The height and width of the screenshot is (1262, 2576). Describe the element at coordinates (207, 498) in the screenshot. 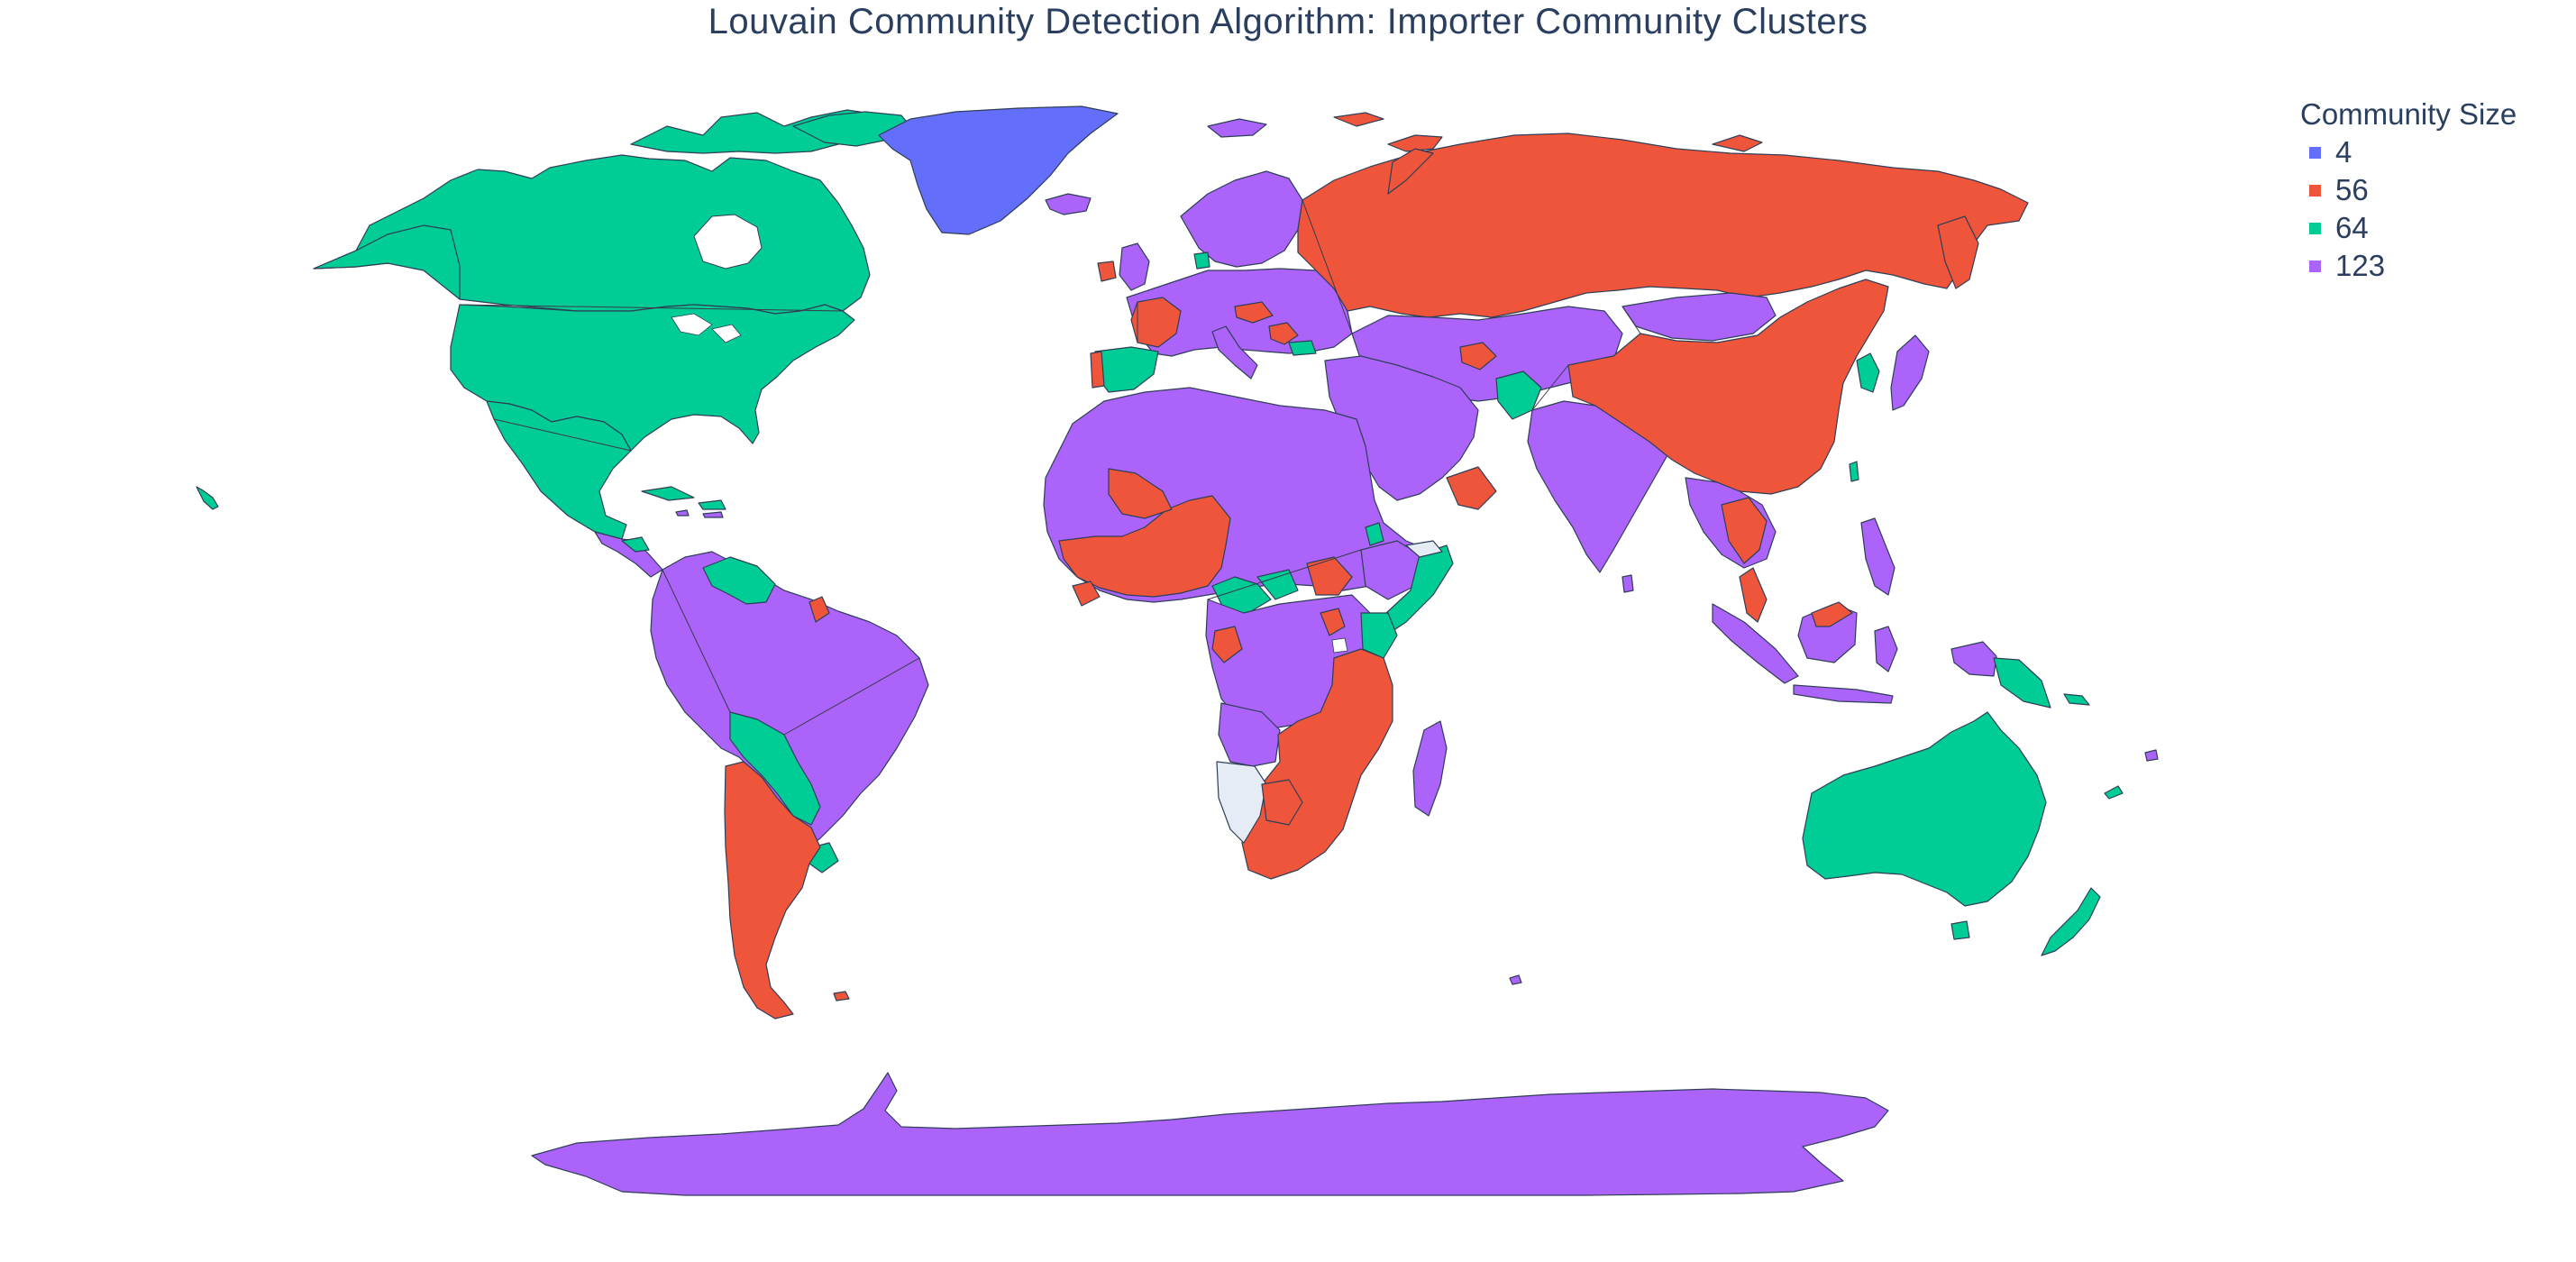

I see `hawaii` at that location.